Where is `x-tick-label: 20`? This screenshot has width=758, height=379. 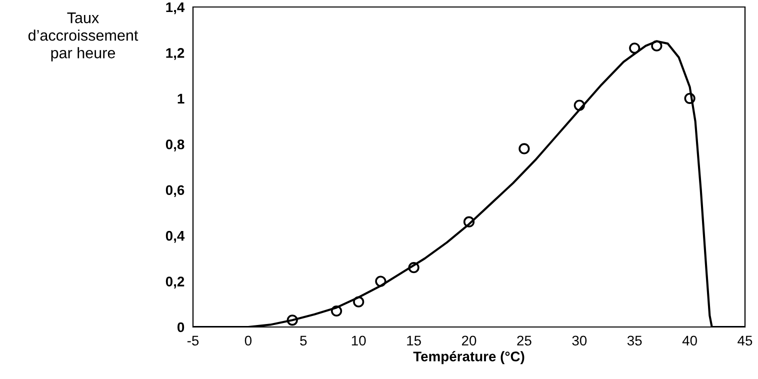
x-tick-label: 20 is located at coordinates (469, 341).